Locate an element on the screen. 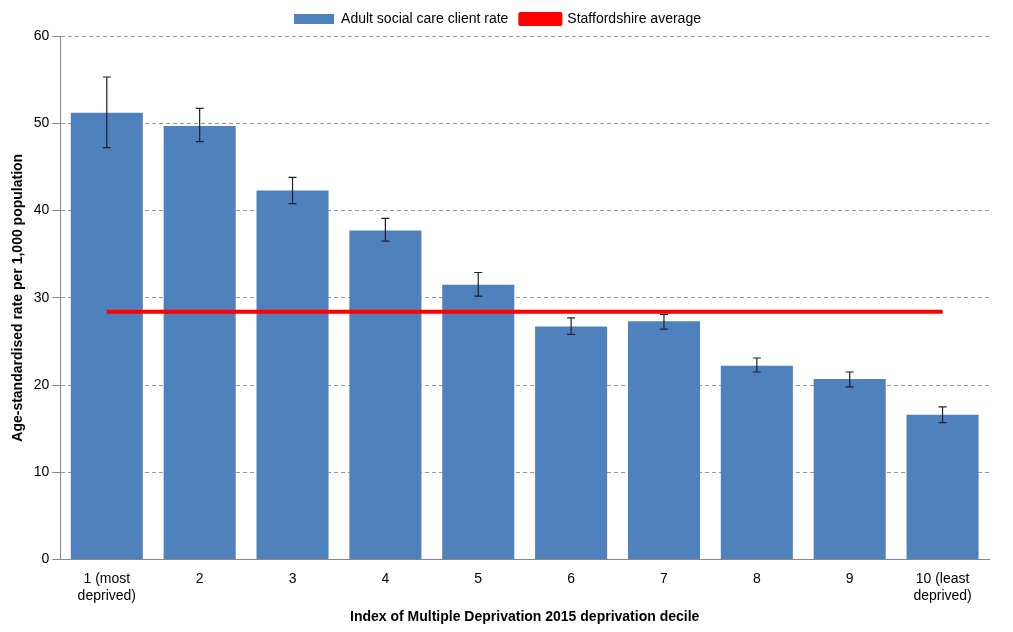 Image resolution: width=1013 pixels, height=632 pixels. x-tick-label: 5 is located at coordinates (478, 577).